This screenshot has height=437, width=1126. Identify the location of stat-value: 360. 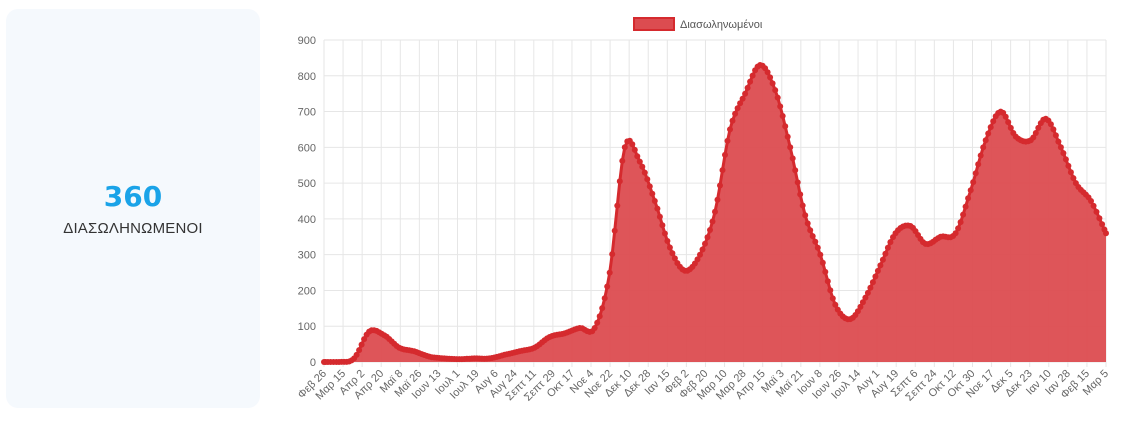
(133, 196).